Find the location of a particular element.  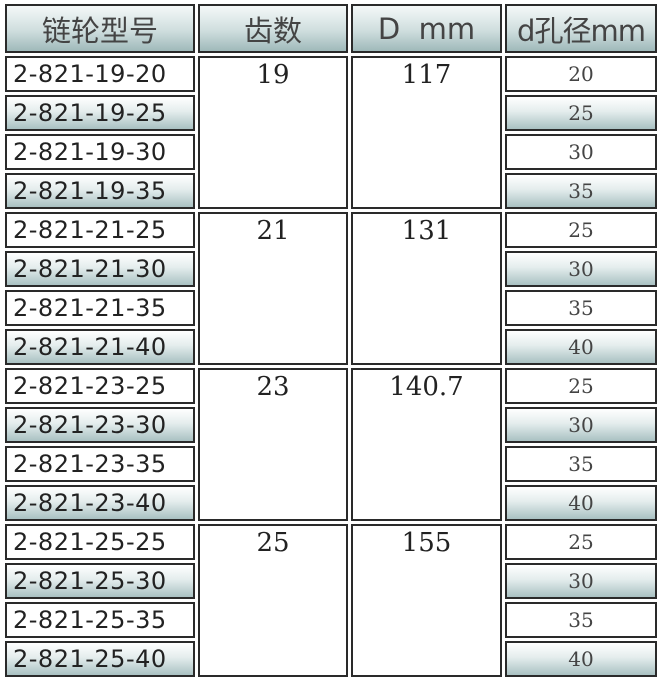

model-cell: 2-821-21-30 is located at coordinates (100, 269).